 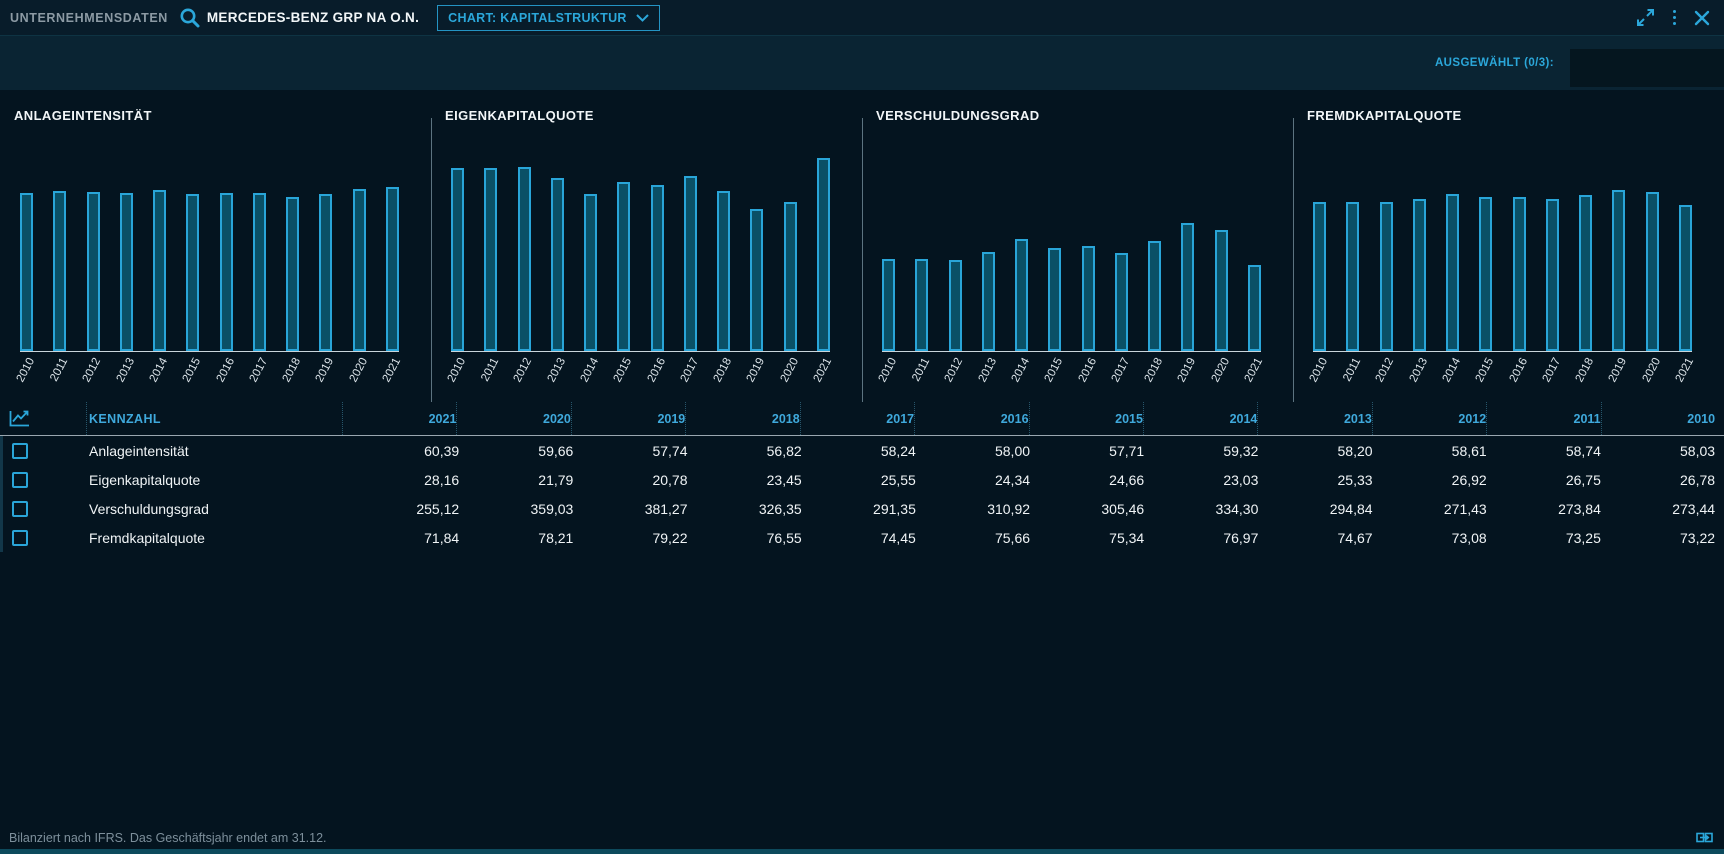 What do you see at coordinates (689, 370) in the screenshot?
I see `x-axis-label: 2017` at bounding box center [689, 370].